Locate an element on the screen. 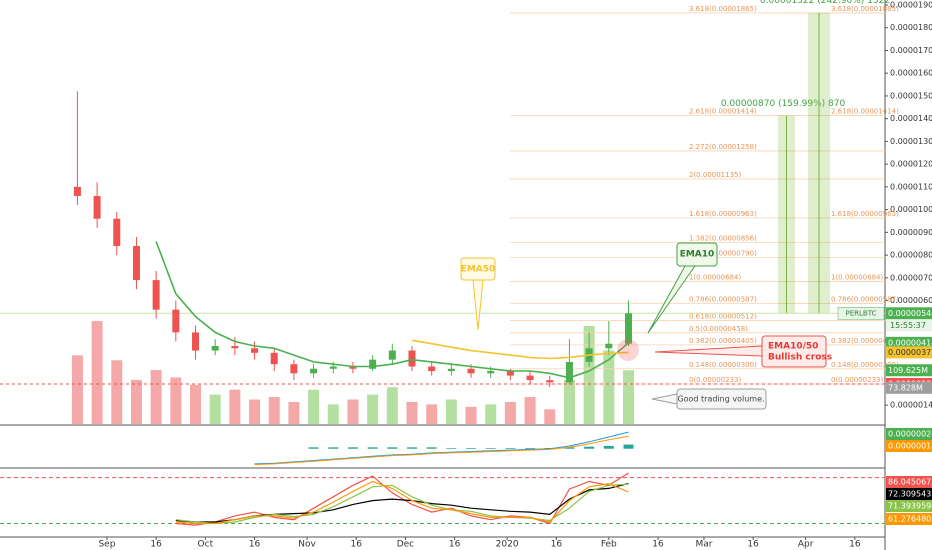 The height and width of the screenshot is (550, 932). oscillator-tag: 61.27648037 is located at coordinates (910, 519).